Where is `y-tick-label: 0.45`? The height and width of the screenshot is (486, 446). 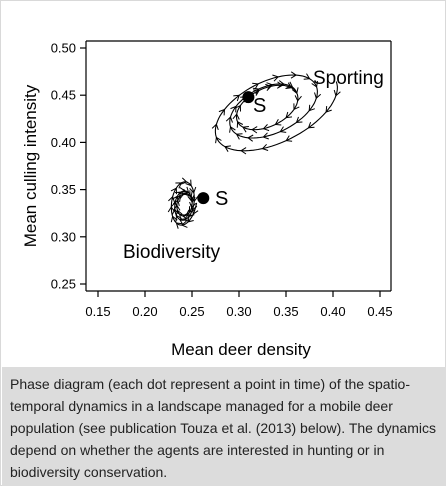
y-tick-label: 0.45 is located at coordinates (63, 95).